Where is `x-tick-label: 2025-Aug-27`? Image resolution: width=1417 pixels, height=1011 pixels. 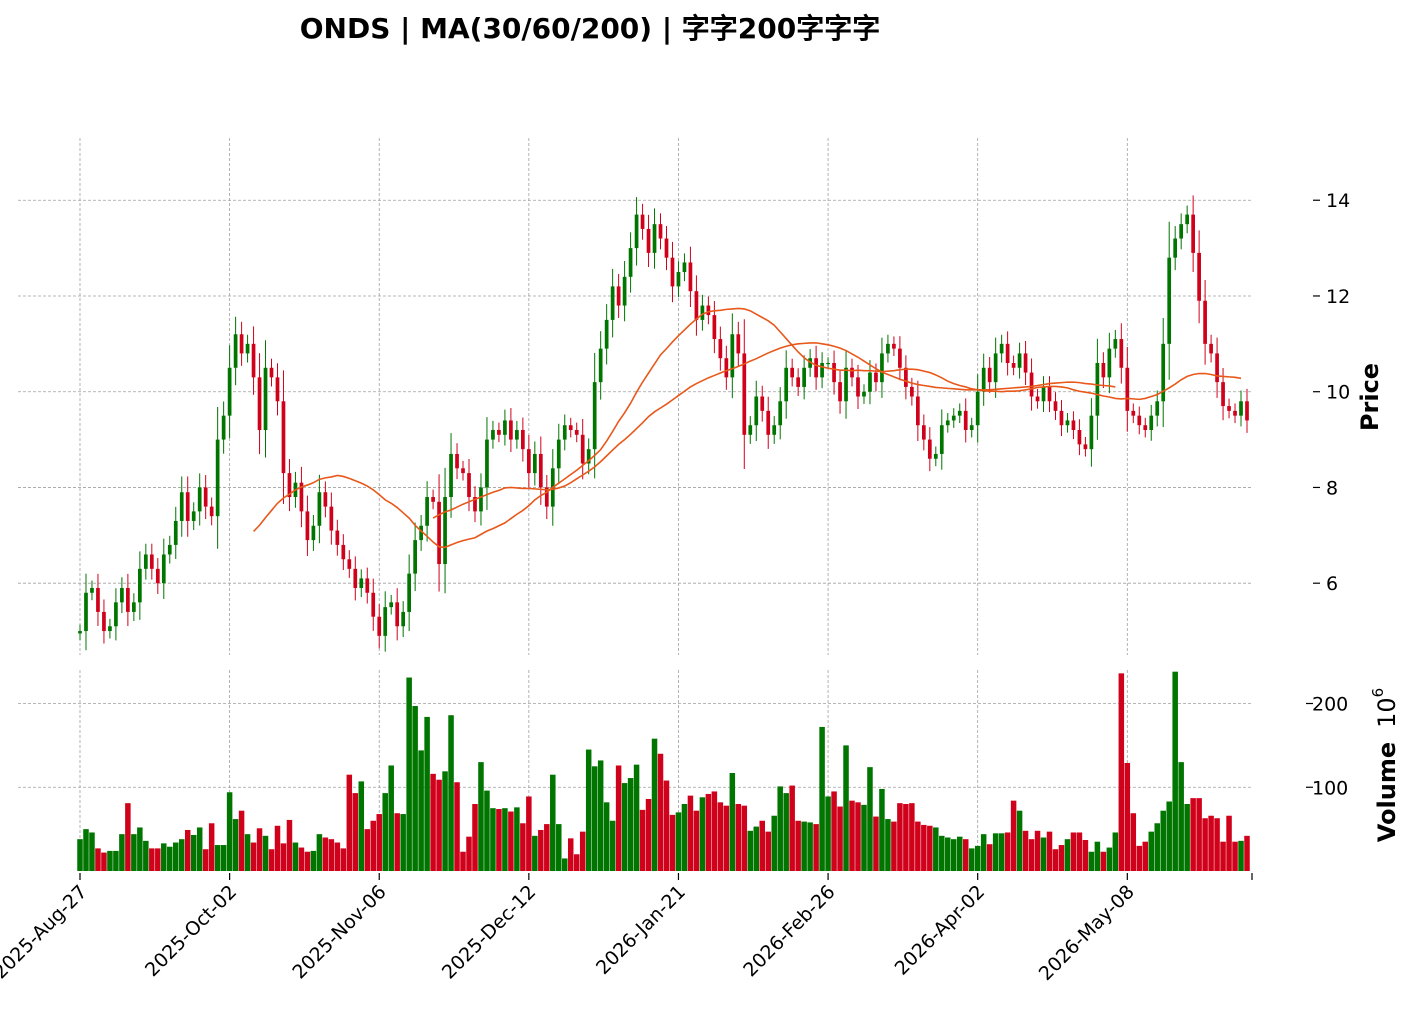 x-tick-label: 2025-Aug-27 is located at coordinates (46, 932).